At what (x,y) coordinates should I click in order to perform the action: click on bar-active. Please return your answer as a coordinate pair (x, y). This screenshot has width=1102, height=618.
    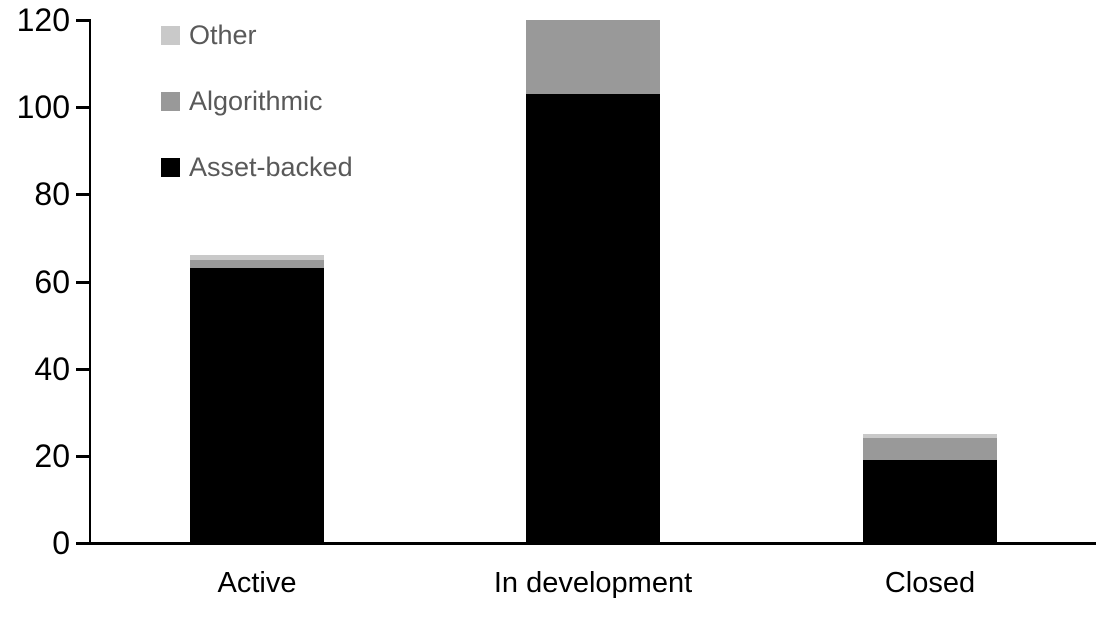
    Looking at the image, I should click on (257, 281).